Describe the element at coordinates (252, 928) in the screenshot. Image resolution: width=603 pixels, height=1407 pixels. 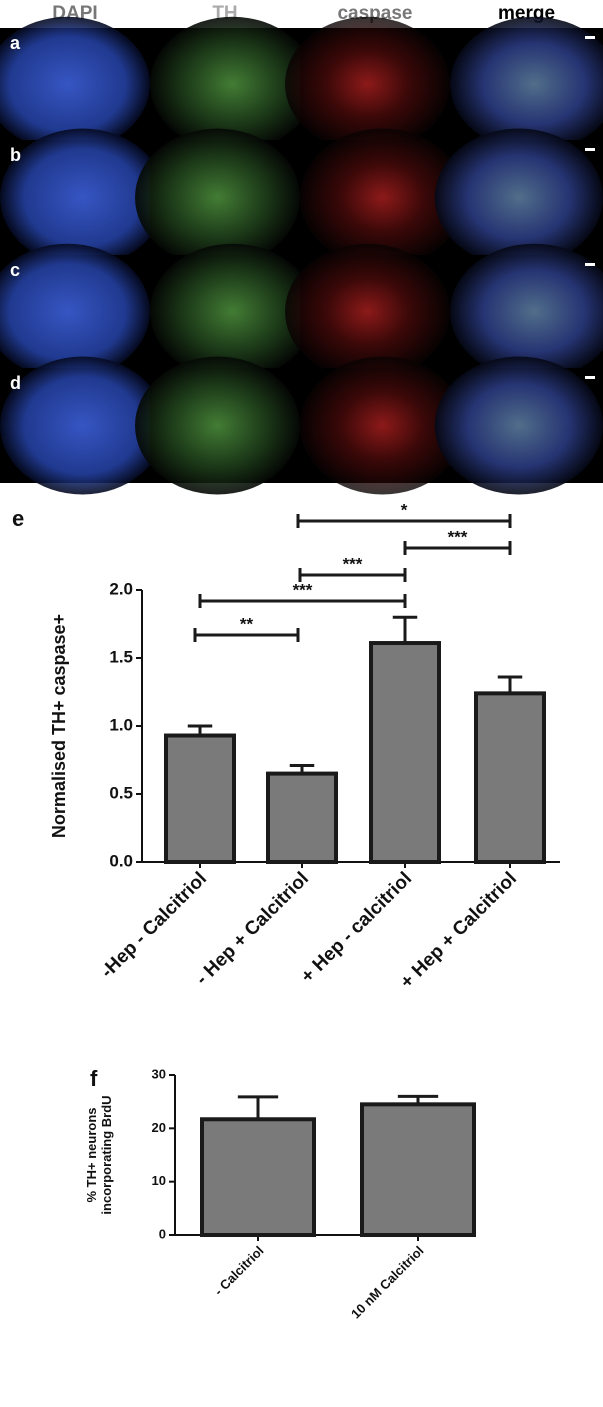
I see `x-tick-label: - Hep + Calcitriol` at that location.